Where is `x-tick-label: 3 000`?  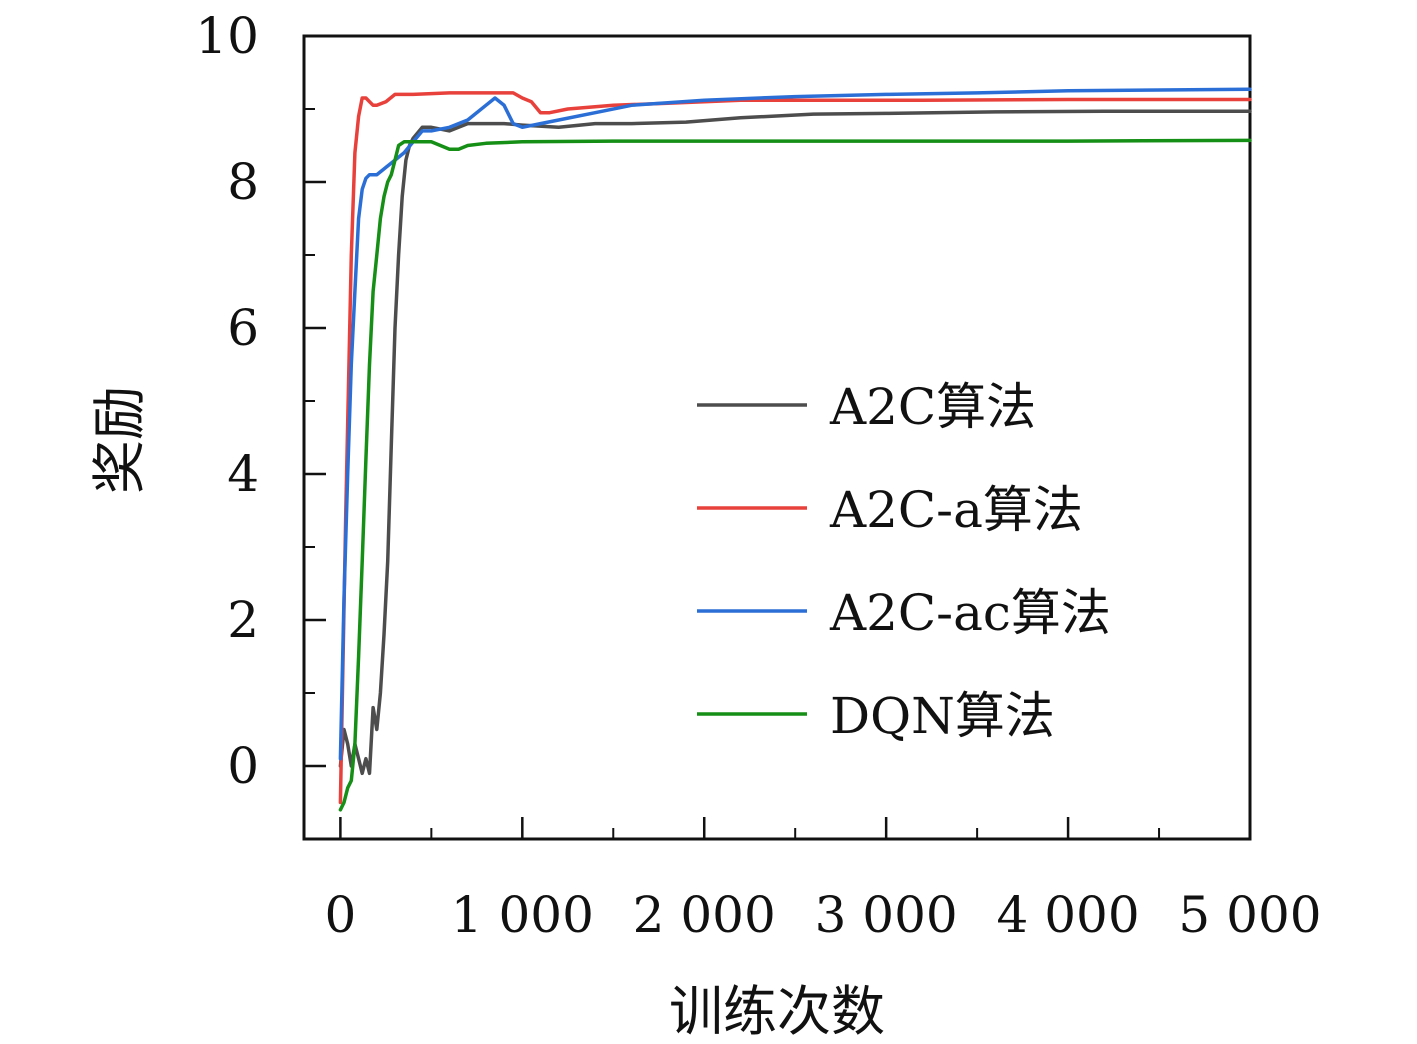
x-tick-label: 3 000 is located at coordinates (886, 915).